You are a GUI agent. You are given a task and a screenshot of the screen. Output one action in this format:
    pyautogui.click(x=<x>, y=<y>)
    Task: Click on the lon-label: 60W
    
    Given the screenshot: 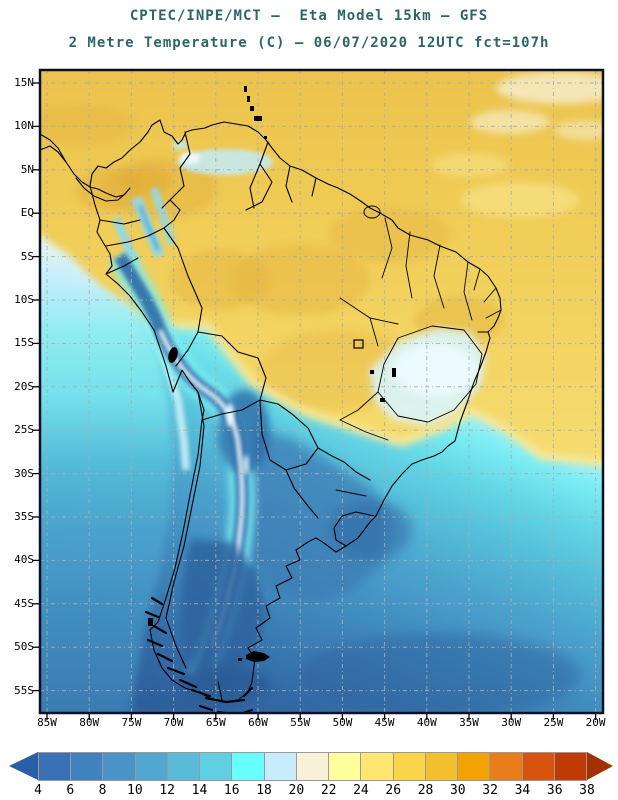 What is the action you would take?
    pyautogui.click(x=258, y=722)
    